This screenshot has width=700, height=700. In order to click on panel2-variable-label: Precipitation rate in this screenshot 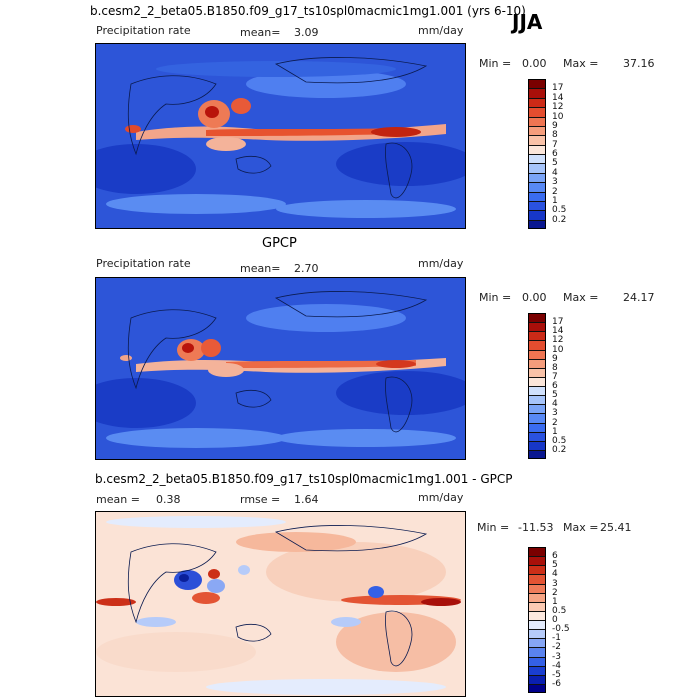, I will do `click(143, 263)`.